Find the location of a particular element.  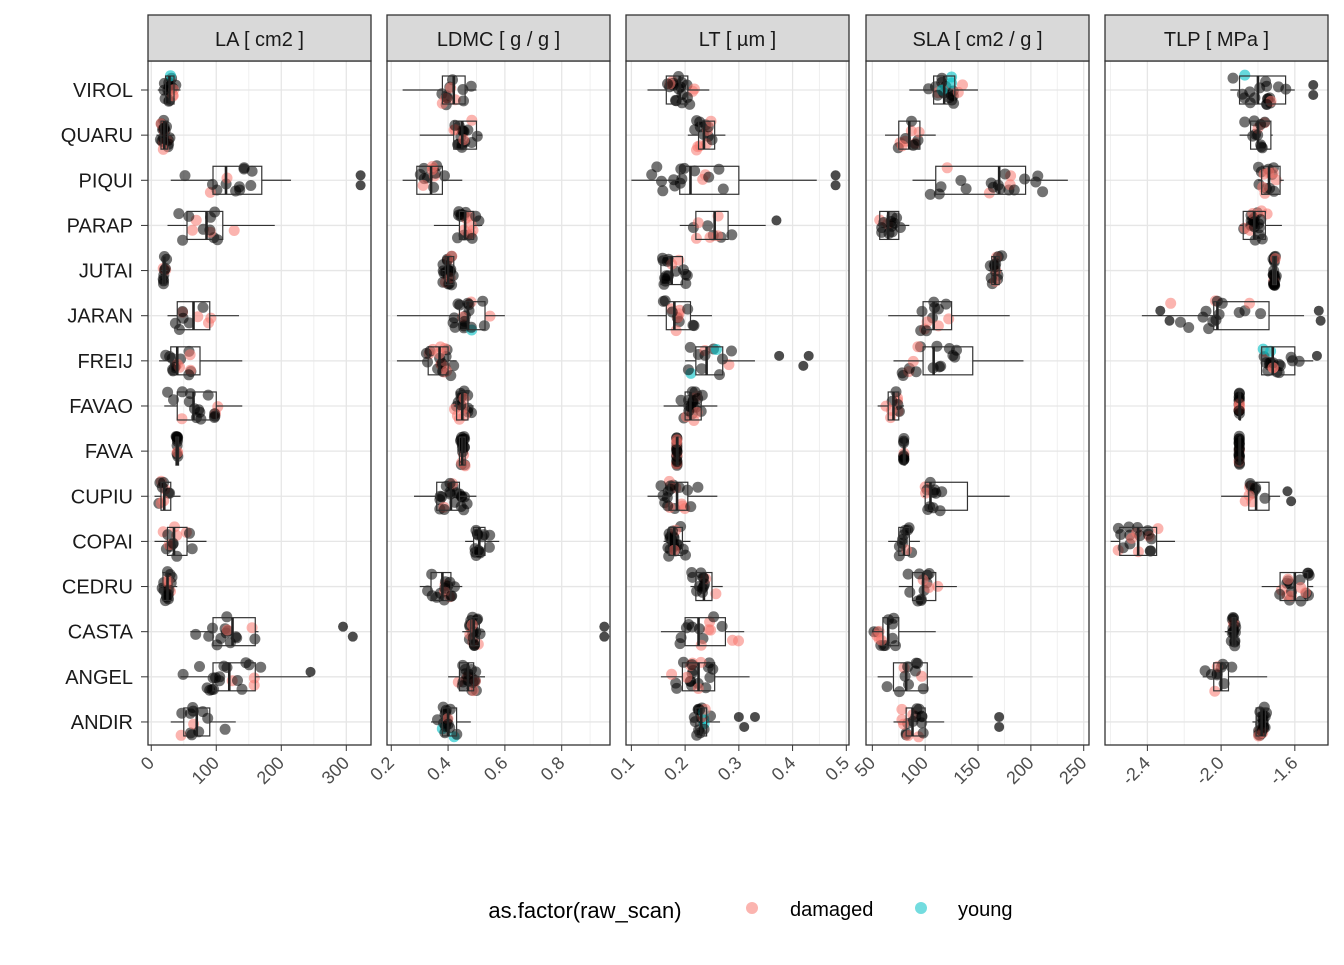

panel-background is located at coordinates (1216, 403).